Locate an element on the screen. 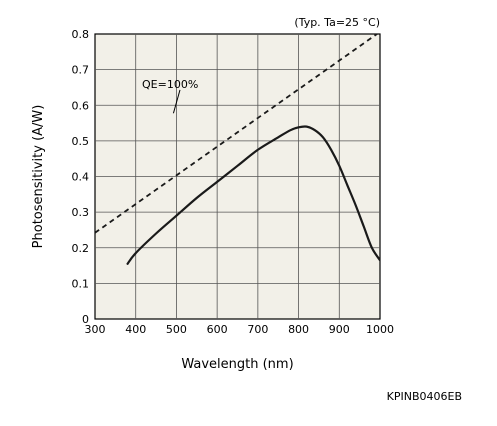 This screenshot has height=426, width=497. x-tick-label: 800 is located at coordinates (298, 329).